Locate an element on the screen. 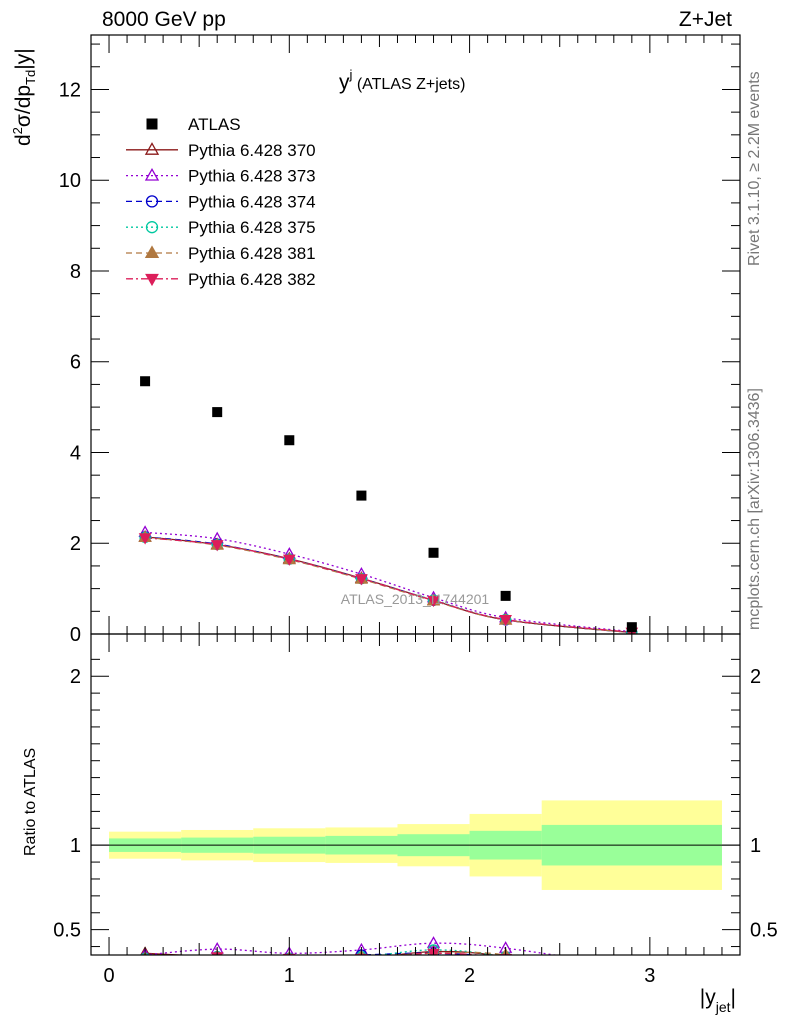 The height and width of the screenshot is (1024, 786). main-plot-area is located at coordinates (388, 579).